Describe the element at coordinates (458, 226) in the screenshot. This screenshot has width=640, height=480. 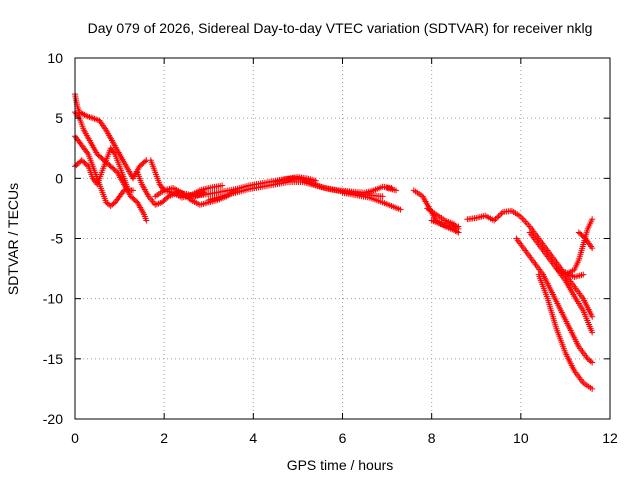
I see `arc-15-point` at that location.